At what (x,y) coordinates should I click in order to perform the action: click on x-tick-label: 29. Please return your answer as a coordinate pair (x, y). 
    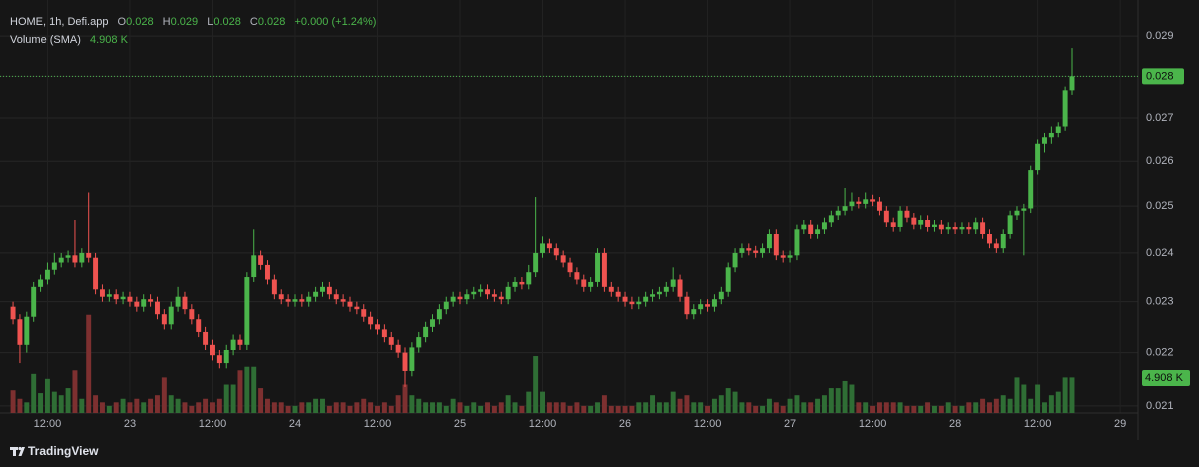
    Looking at the image, I should click on (1120, 424).